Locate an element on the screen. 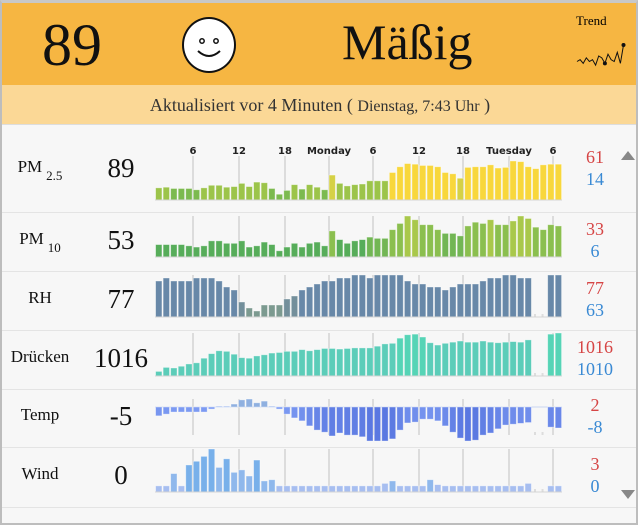 The width and height of the screenshot is (638, 525). metric-label: Drücken is located at coordinates (40, 357).